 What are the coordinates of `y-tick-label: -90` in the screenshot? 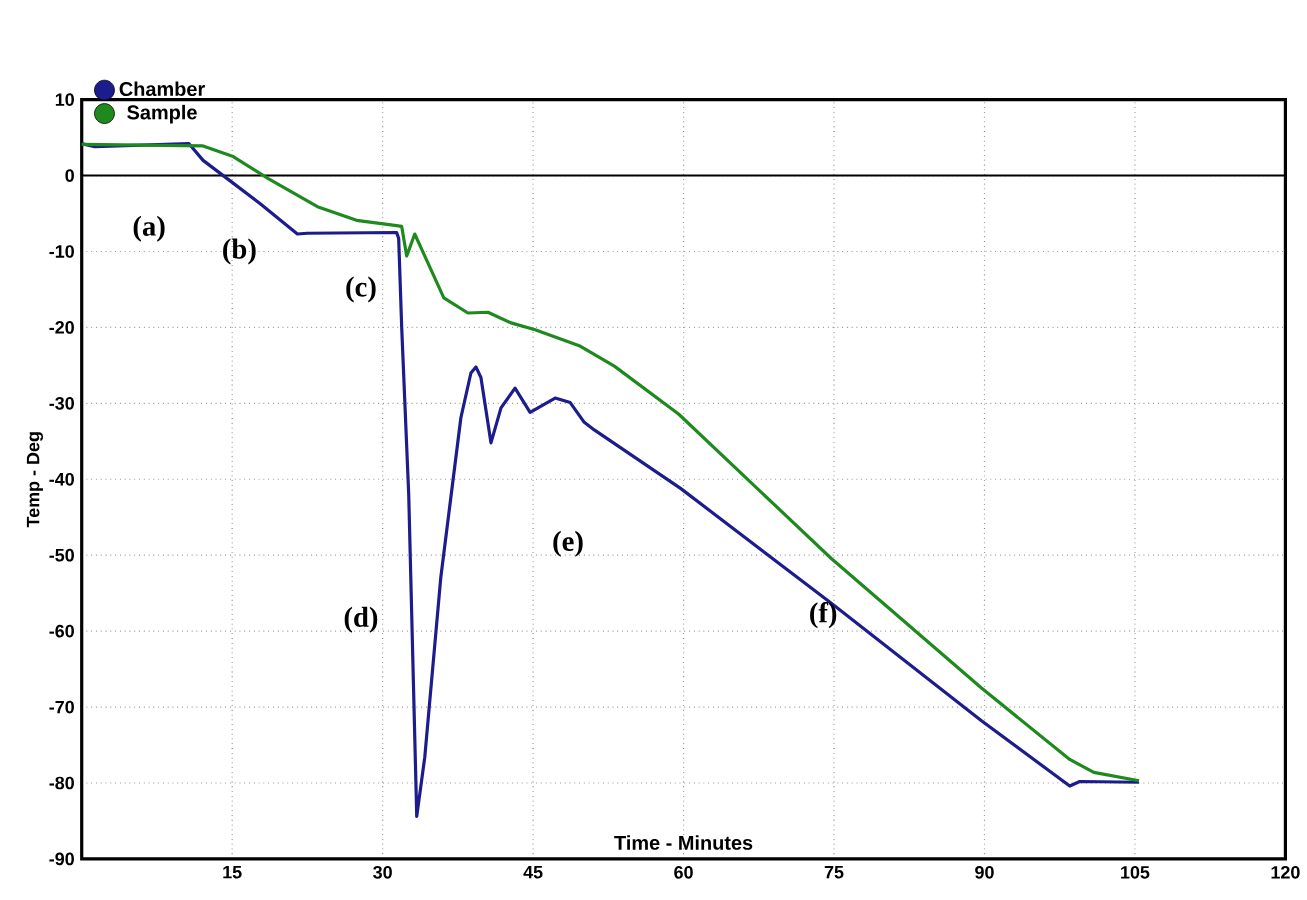 It's located at (61, 859).